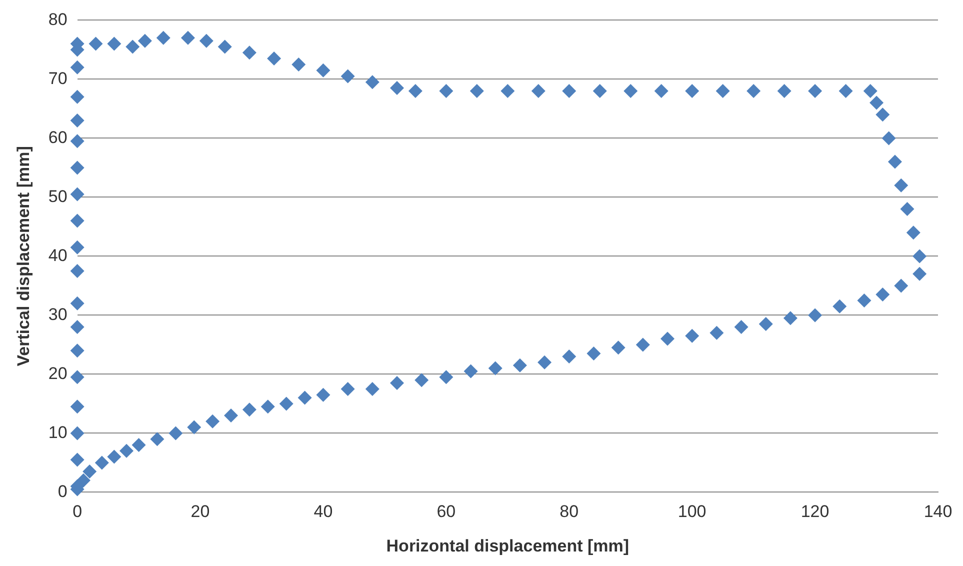 This screenshot has width=963, height=566. Describe the element at coordinates (323, 512) in the screenshot. I see `x-tick-label: 40` at that location.